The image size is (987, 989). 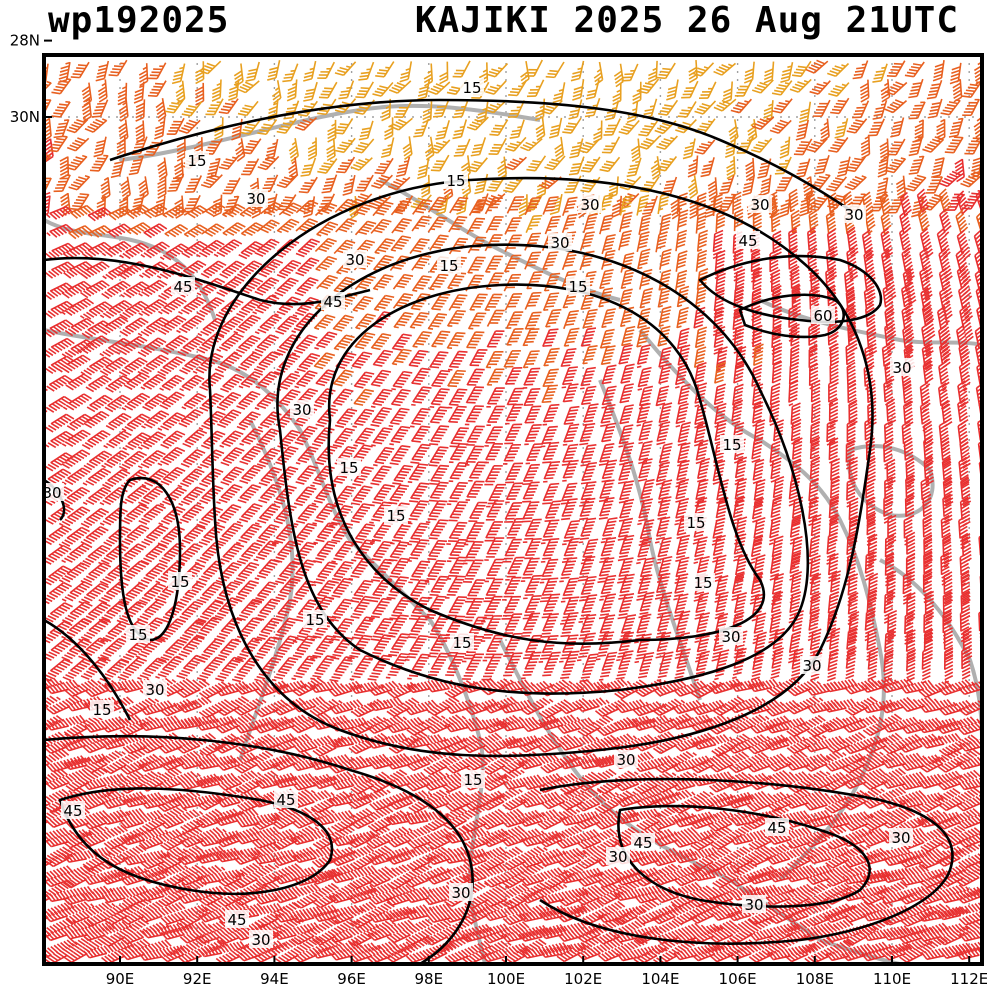 What do you see at coordinates (150, 559) in the screenshot?
I see `contour-15-sw-blob` at bounding box center [150, 559].